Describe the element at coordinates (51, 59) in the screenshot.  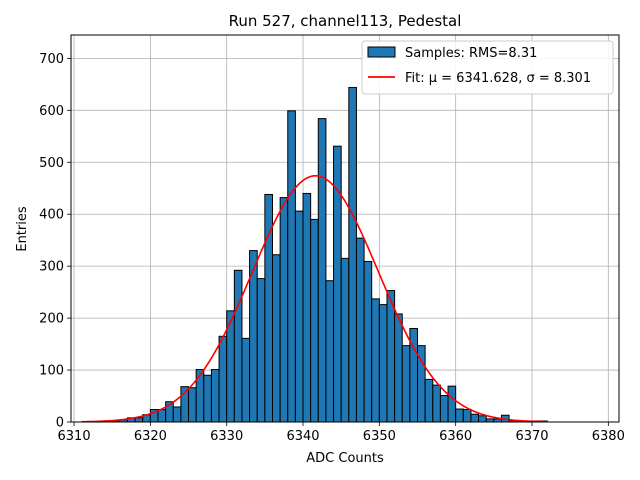
I see `y-tick-label: 700` at that location.